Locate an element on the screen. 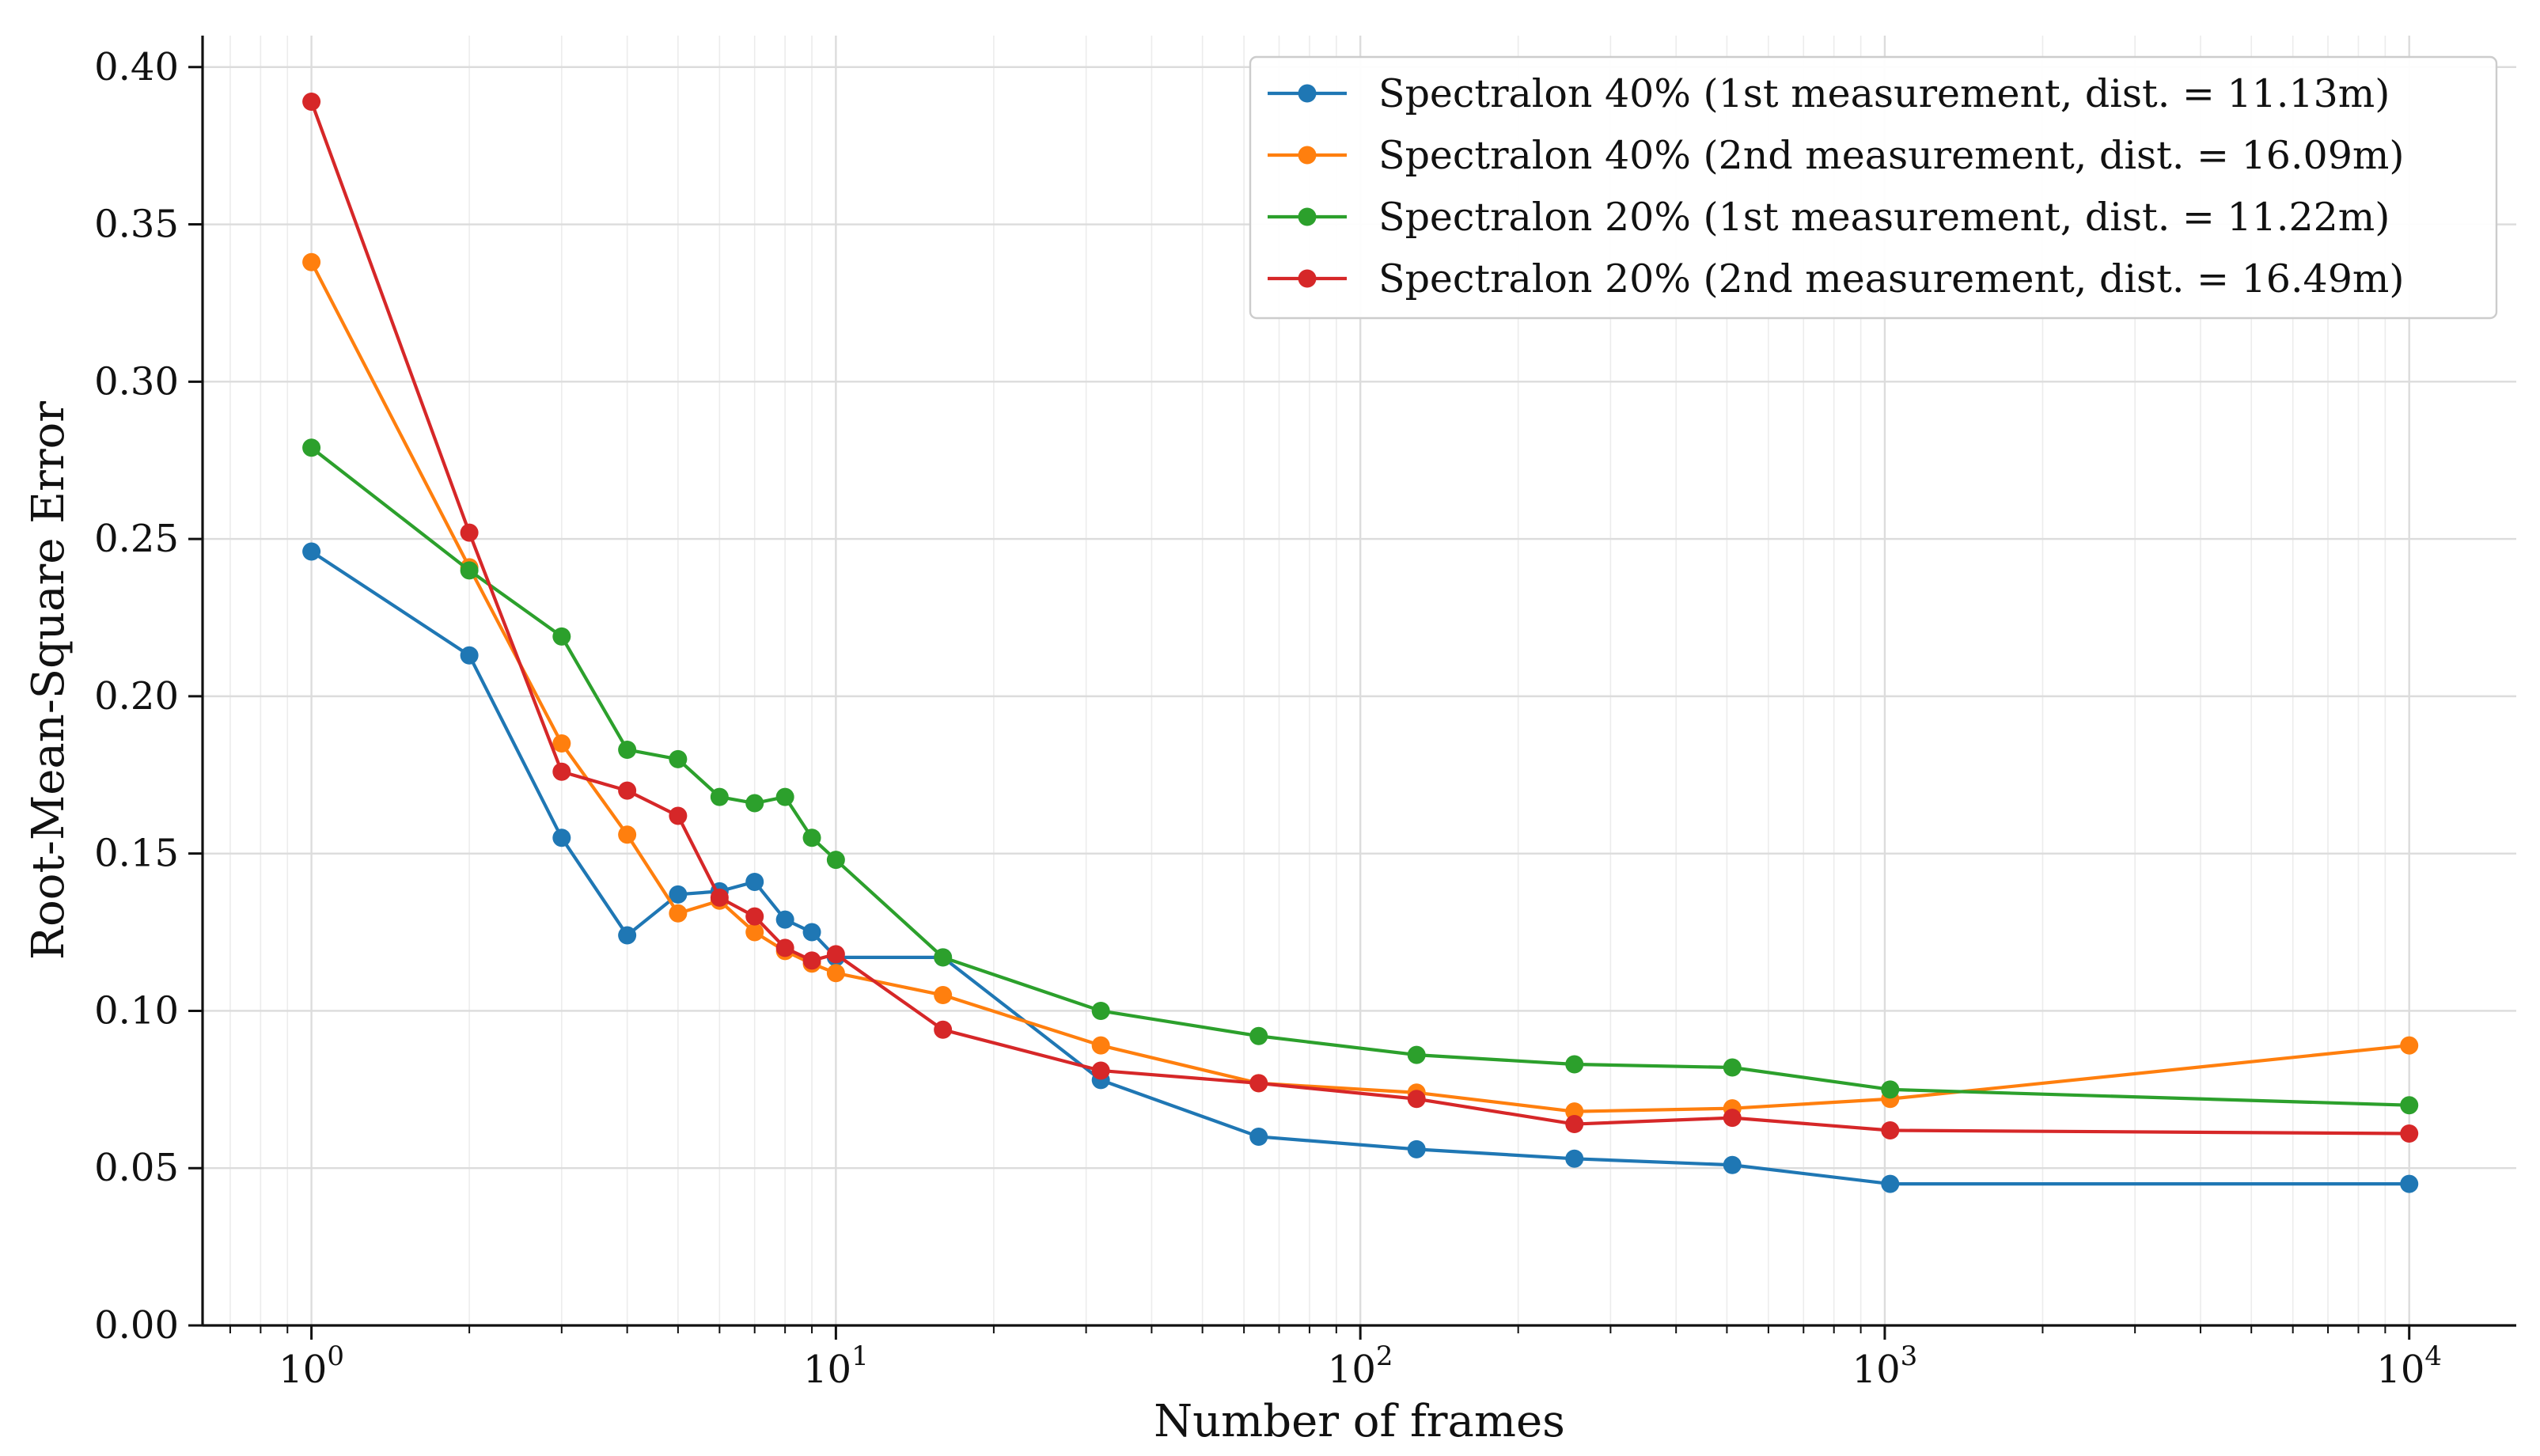  x-tick-label: 10¹ is located at coordinates (836, 1366).